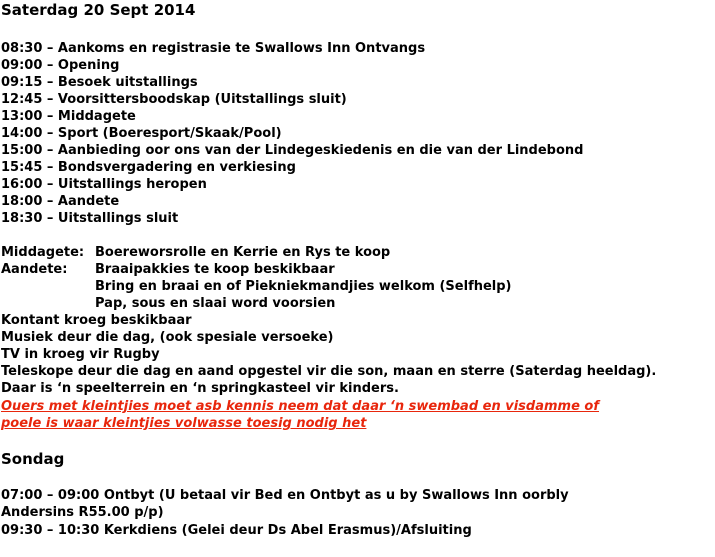  I want to click on schedule-item: 09:00 – Opening, so click(60, 65).